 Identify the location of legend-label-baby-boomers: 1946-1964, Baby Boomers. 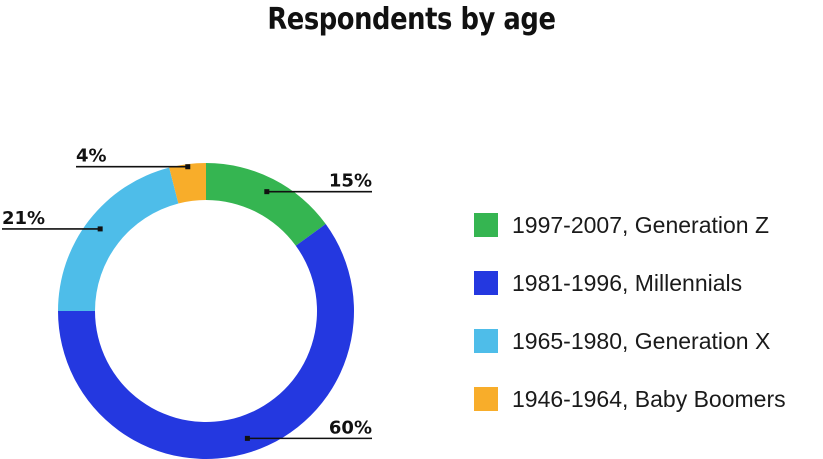
(649, 398).